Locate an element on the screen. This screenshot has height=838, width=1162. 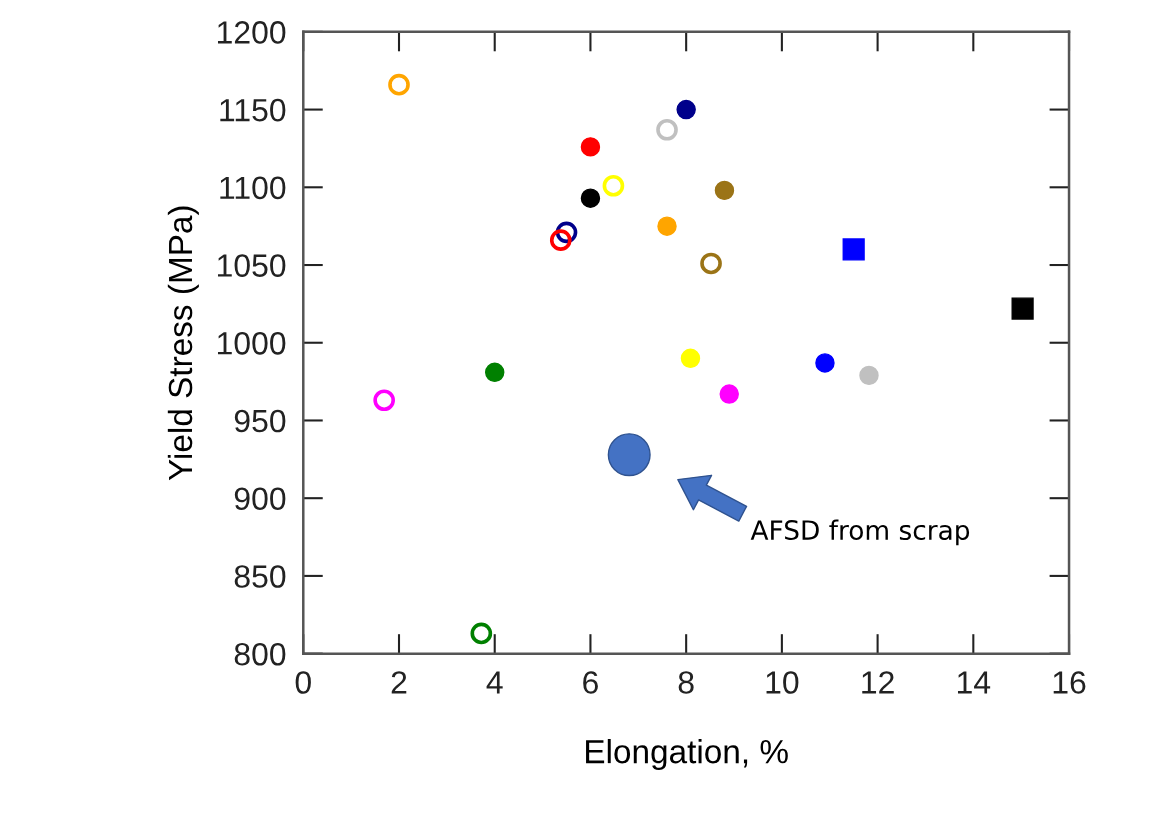
y-tick-label: 800 is located at coordinates (260, 654).